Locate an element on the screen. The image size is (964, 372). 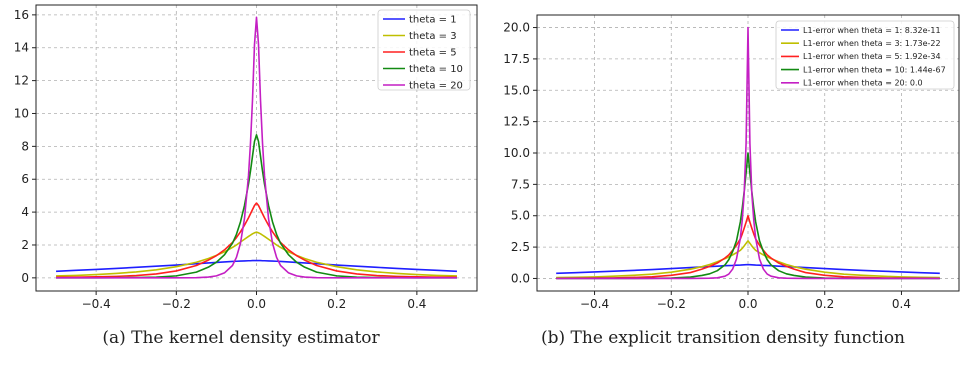
y-tick-label: 2 is located at coordinates (25, 245).